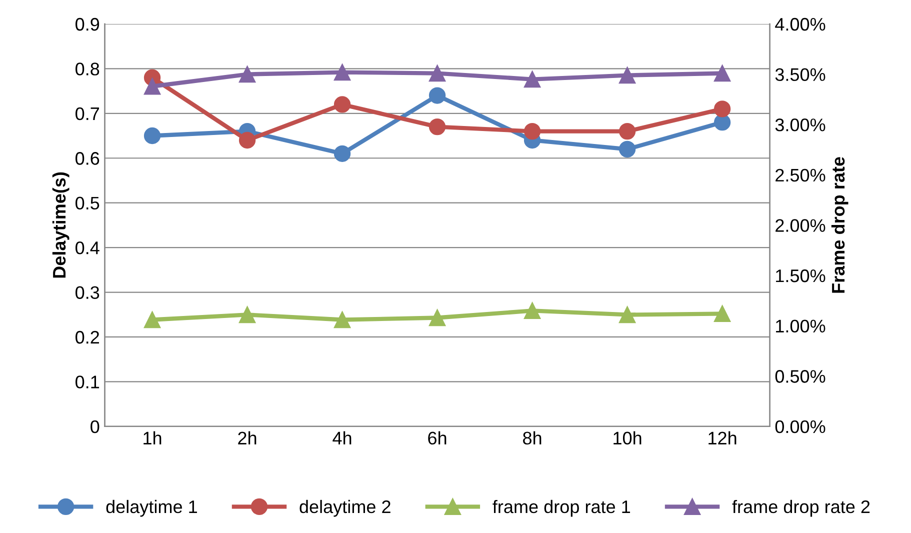  What do you see at coordinates (800, 125) in the screenshot?
I see `y2-tick-label: 3.00%` at bounding box center [800, 125].